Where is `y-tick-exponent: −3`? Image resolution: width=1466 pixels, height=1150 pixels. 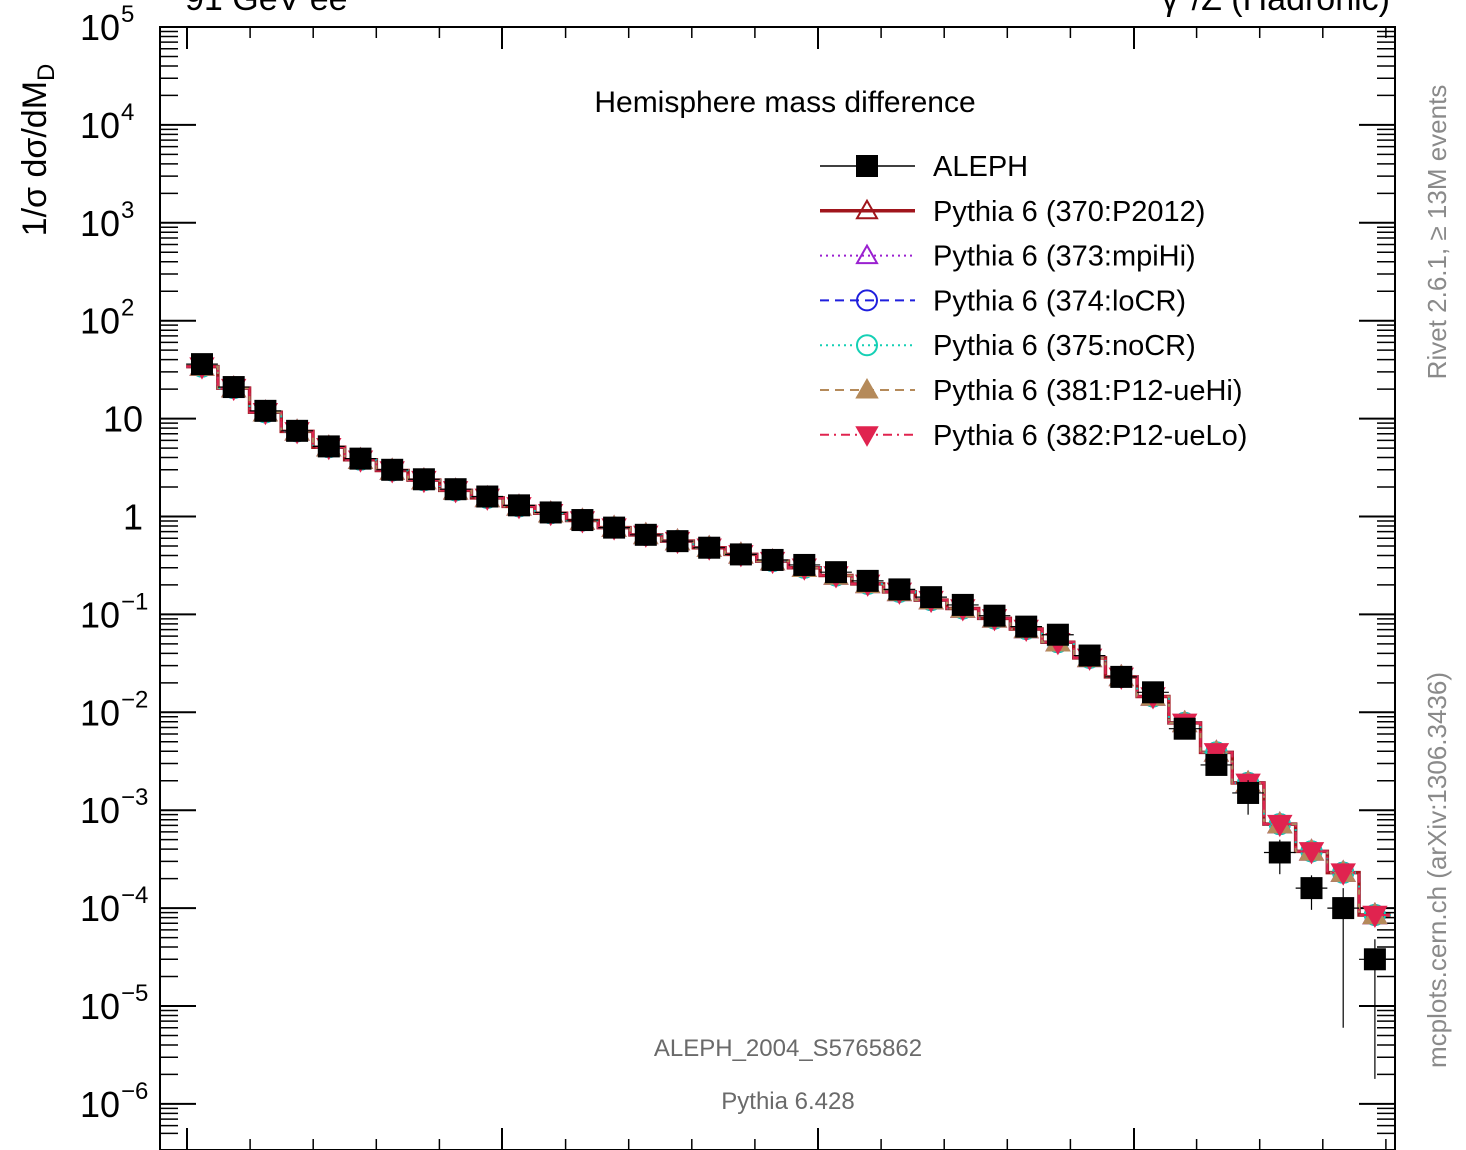 y-tick-exponent: −3 is located at coordinates (134, 797).